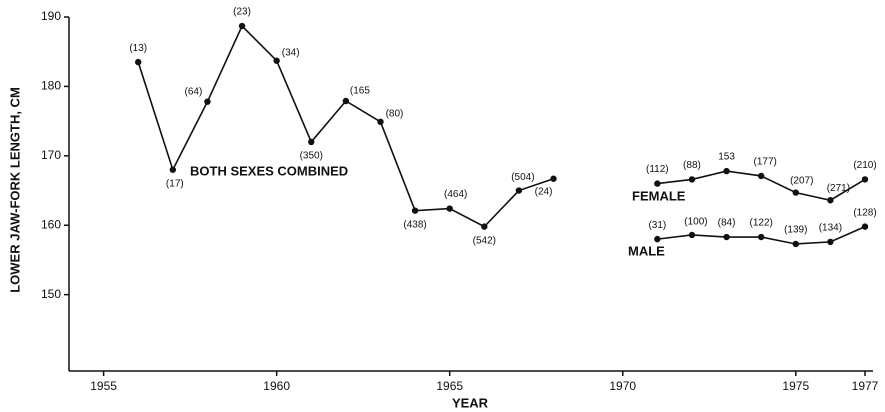  Describe the element at coordinates (544, 191) in the screenshot. I see `sample-size-label: (24)` at that location.